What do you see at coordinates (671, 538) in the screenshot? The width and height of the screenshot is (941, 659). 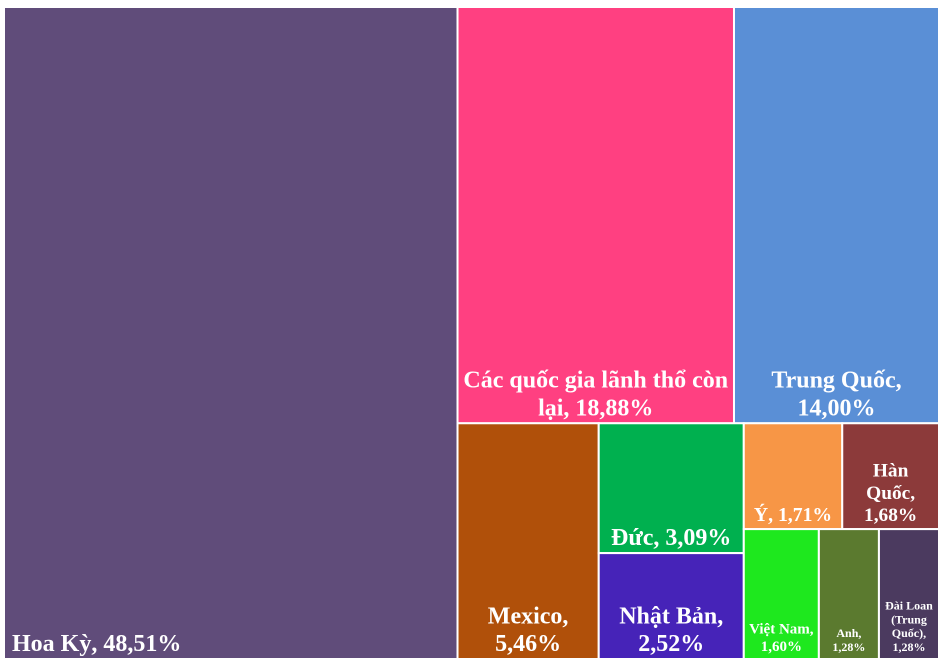 I see `tile-label: Đức, 3,09%` at bounding box center [671, 538].